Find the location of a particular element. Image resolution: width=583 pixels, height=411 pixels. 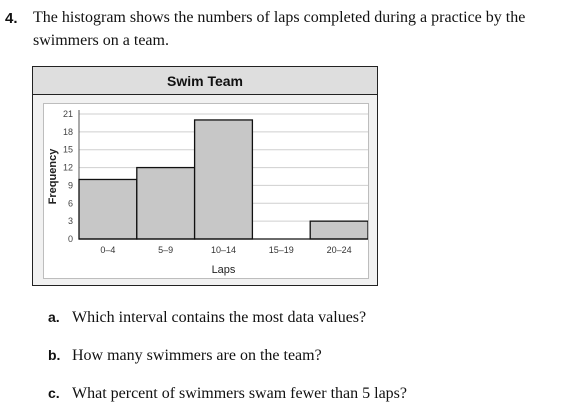

x-tick-label: 0–4 is located at coordinates (107, 250).